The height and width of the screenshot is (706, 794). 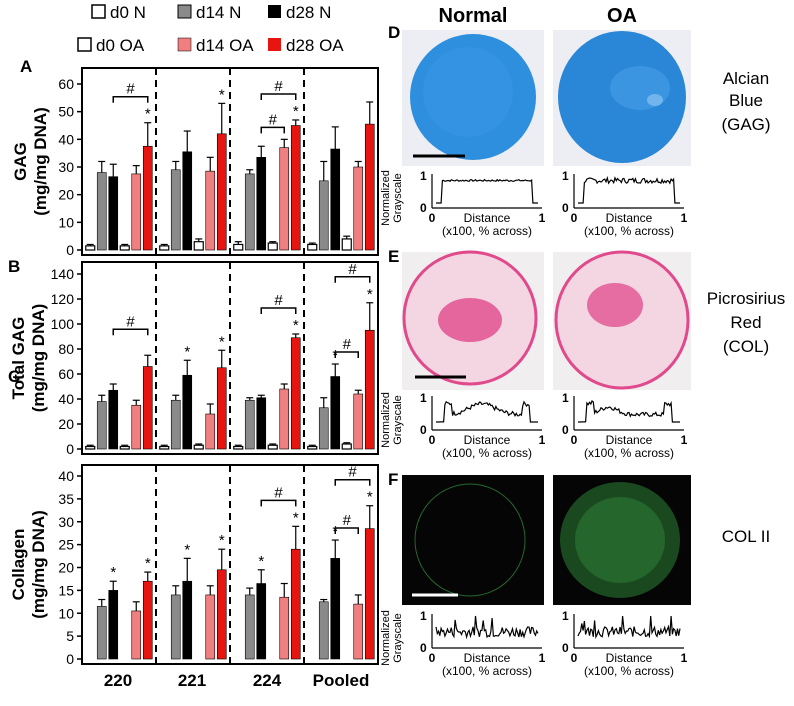 What do you see at coordinates (66, 195) in the screenshot?
I see `y-tick-label: 20` at bounding box center [66, 195].